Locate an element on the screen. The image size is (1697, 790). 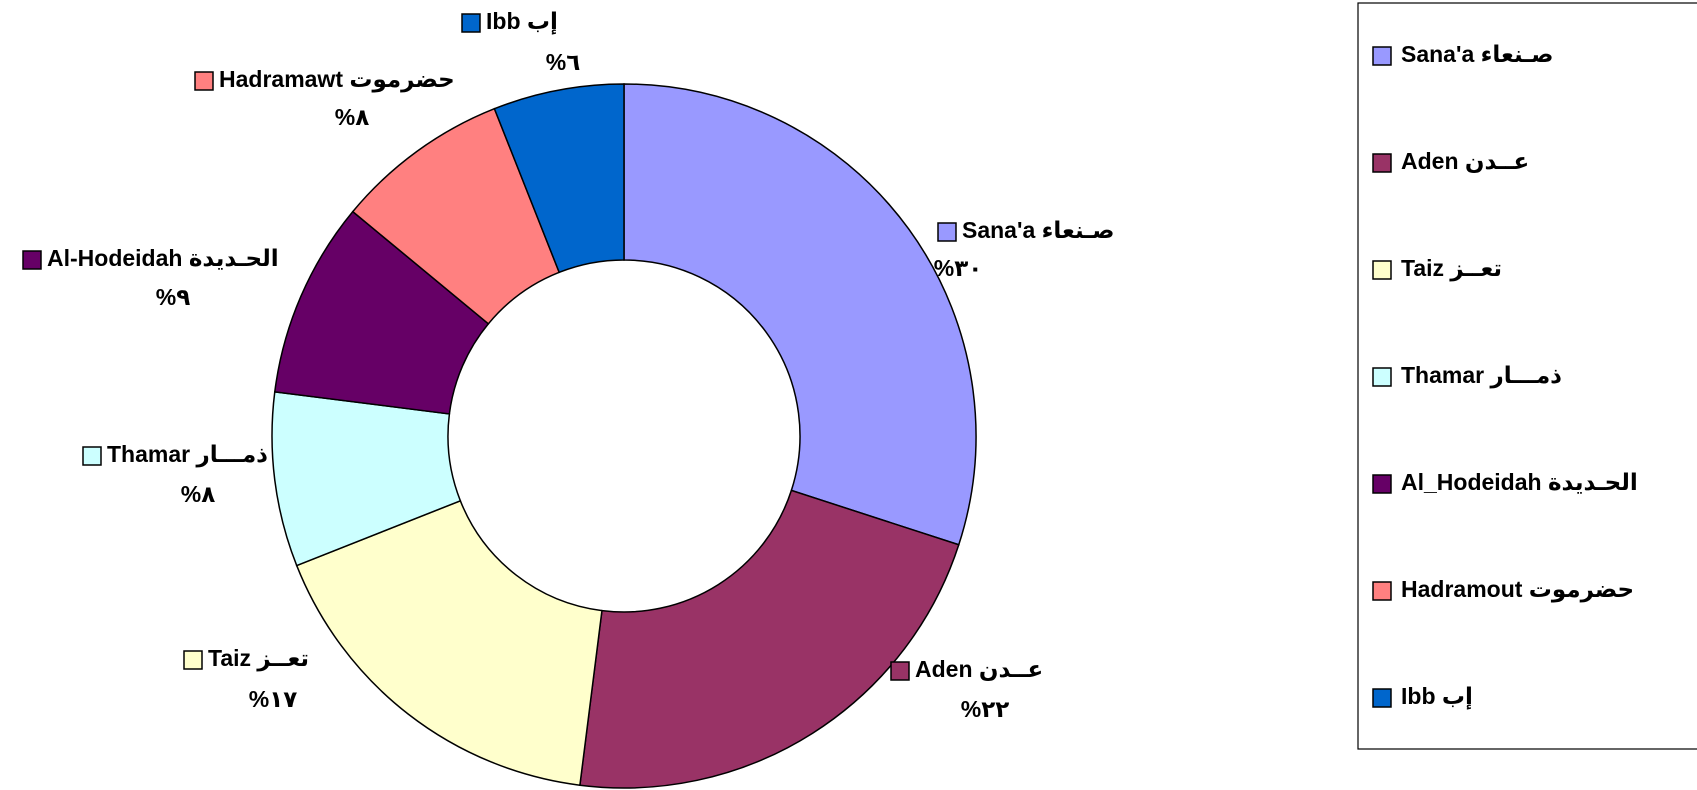
legend-label: Thamar ذمـــار is located at coordinates (1481, 375).